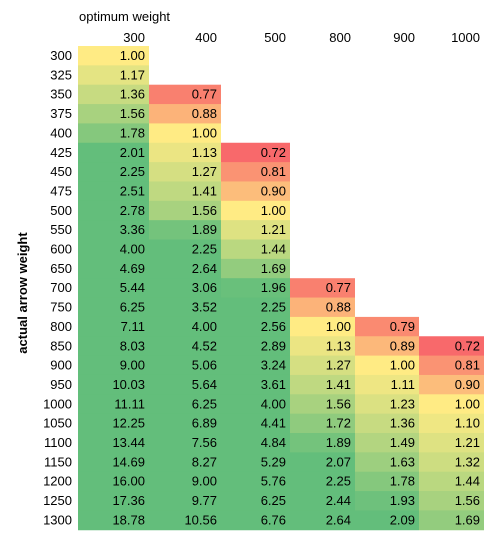 The width and height of the screenshot is (490, 553). Describe the element at coordinates (338, 461) in the screenshot. I see `cell-value: 2.07` at that location.